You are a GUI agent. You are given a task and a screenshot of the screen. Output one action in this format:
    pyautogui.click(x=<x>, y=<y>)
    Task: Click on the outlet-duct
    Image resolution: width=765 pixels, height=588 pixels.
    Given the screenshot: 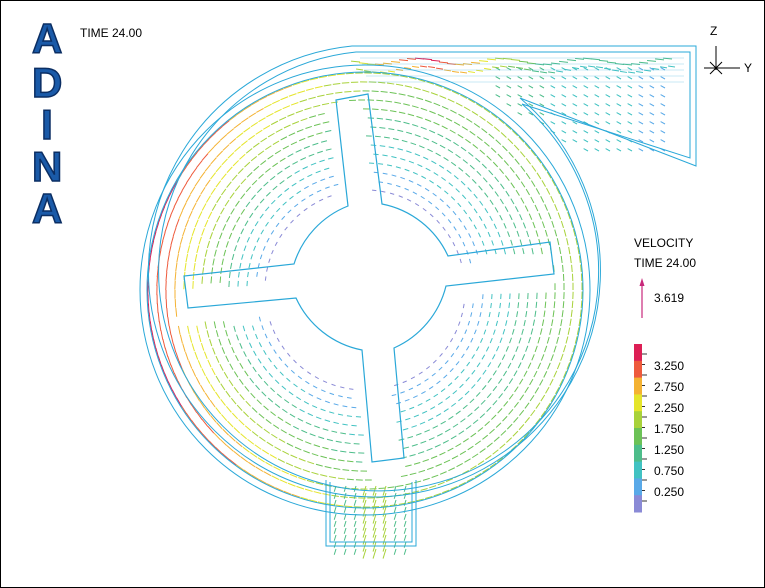 What is the action you would take?
    pyautogui.click(x=371, y=513)
    